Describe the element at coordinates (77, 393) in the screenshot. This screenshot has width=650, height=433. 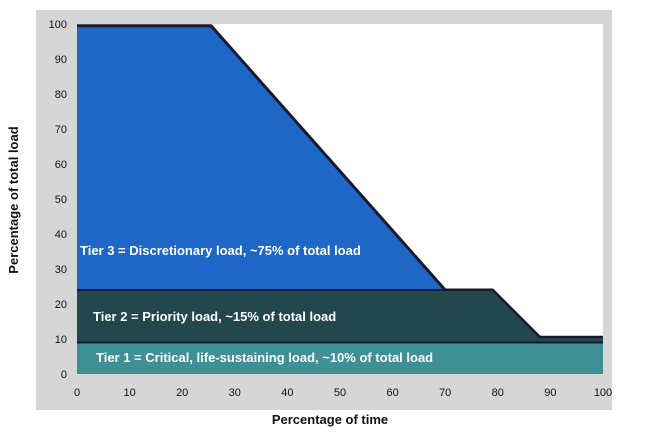
I see `x-tick-label: 0` at that location.